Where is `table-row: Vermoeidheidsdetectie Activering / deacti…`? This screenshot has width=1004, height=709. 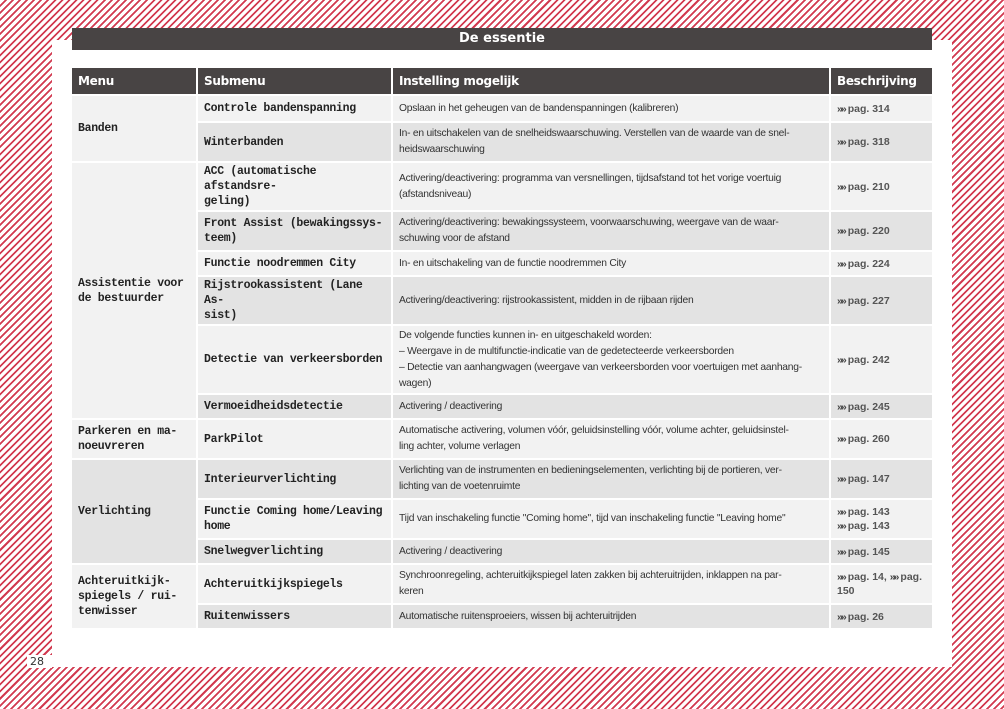
table-row: Vermoeidheidsdetectie Activering / deacti… is located at coordinates (502, 406).